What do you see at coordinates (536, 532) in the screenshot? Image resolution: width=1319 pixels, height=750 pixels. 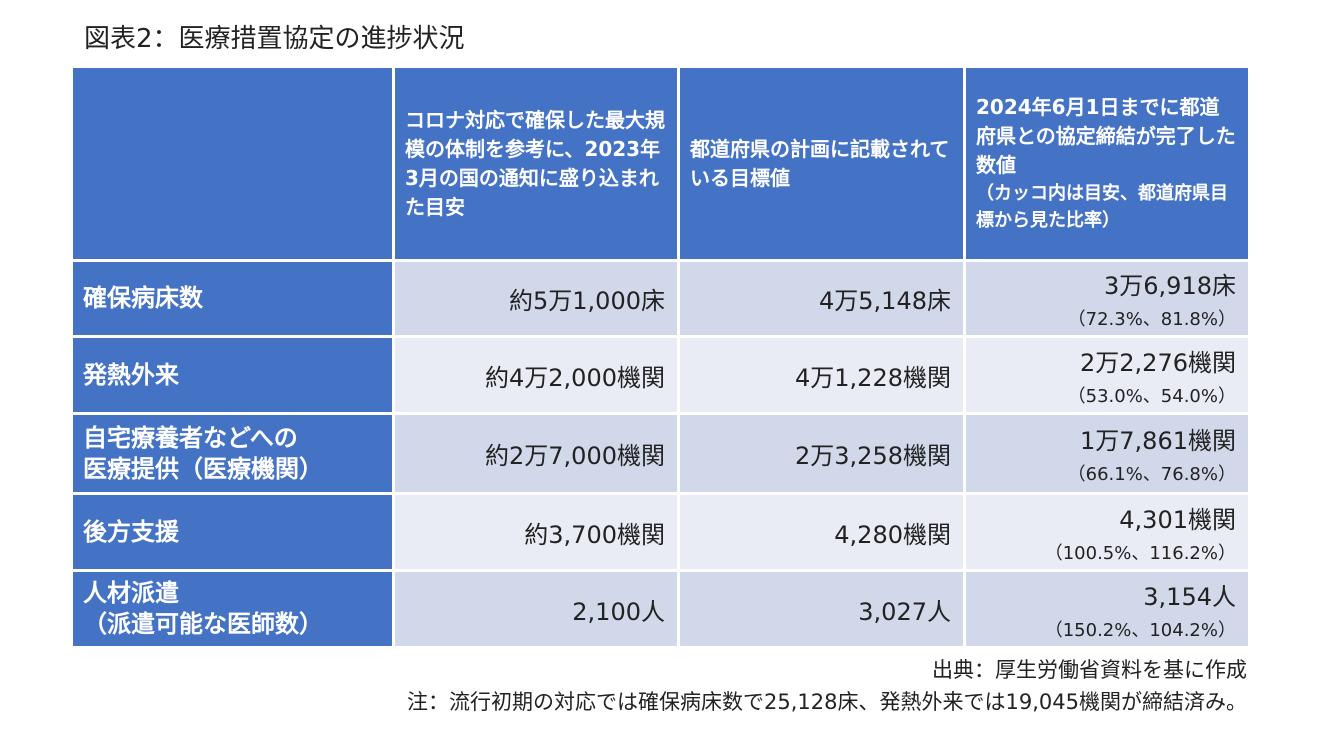 I see `guideline-cell: 約3,700機関` at bounding box center [536, 532].